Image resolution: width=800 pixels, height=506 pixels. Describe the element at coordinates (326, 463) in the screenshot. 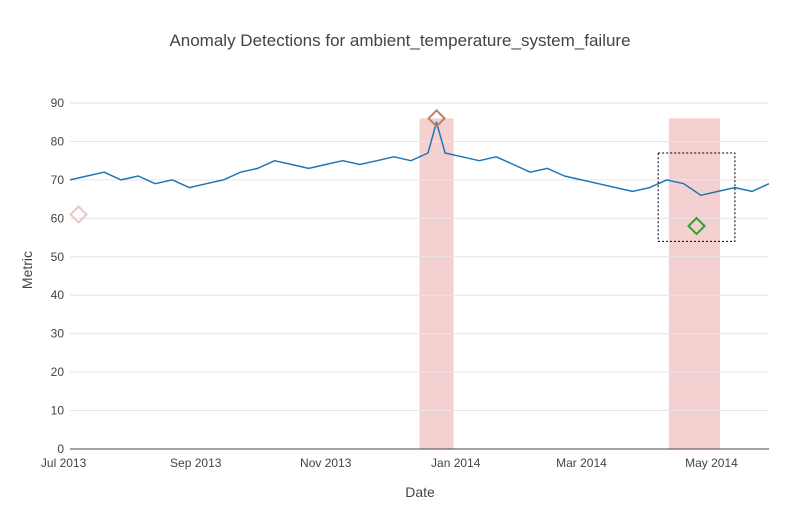

I see `x-tick-label: Nov 2013` at that location.